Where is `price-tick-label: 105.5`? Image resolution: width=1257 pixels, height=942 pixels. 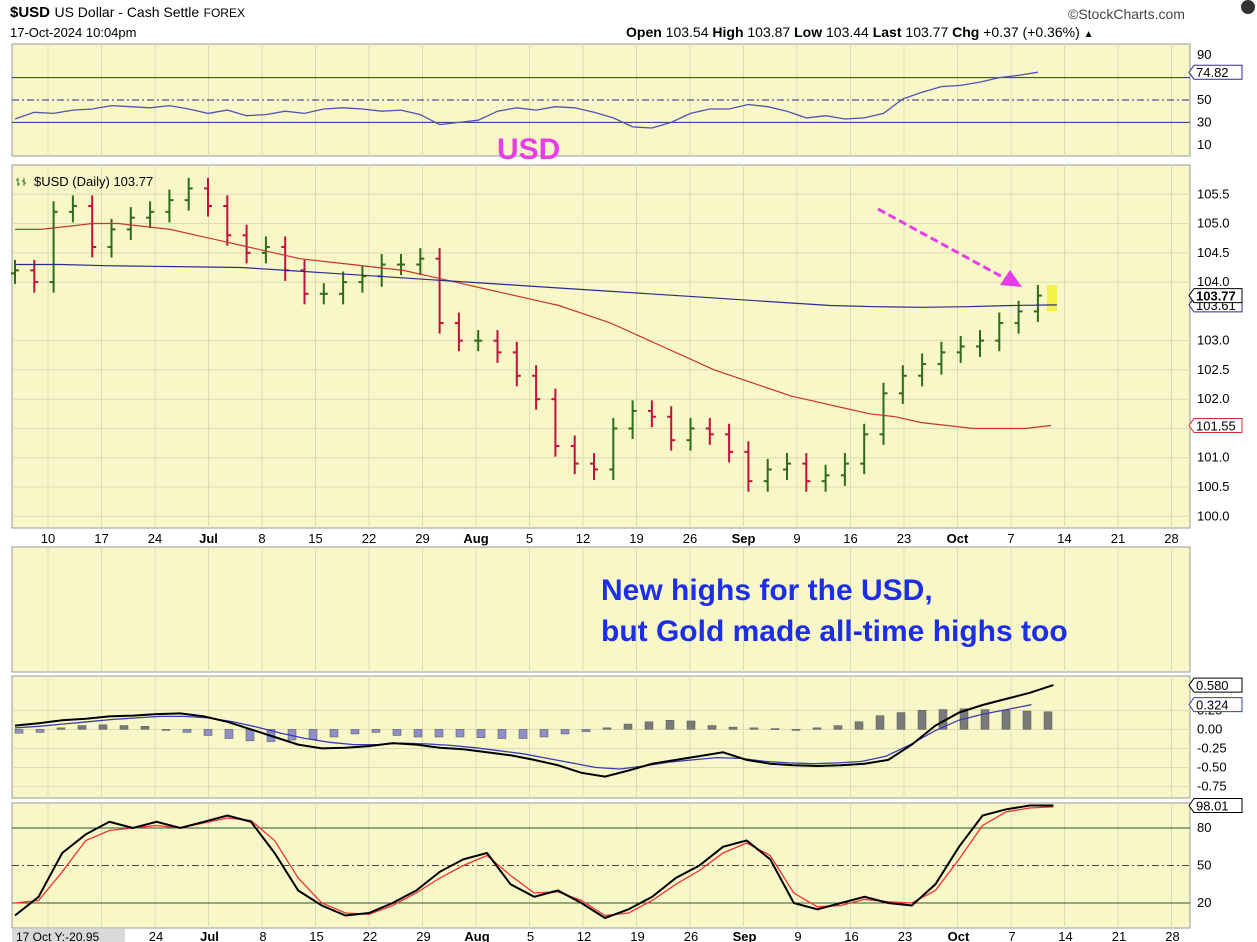 price-tick-label: 105.5 is located at coordinates (1213, 193).